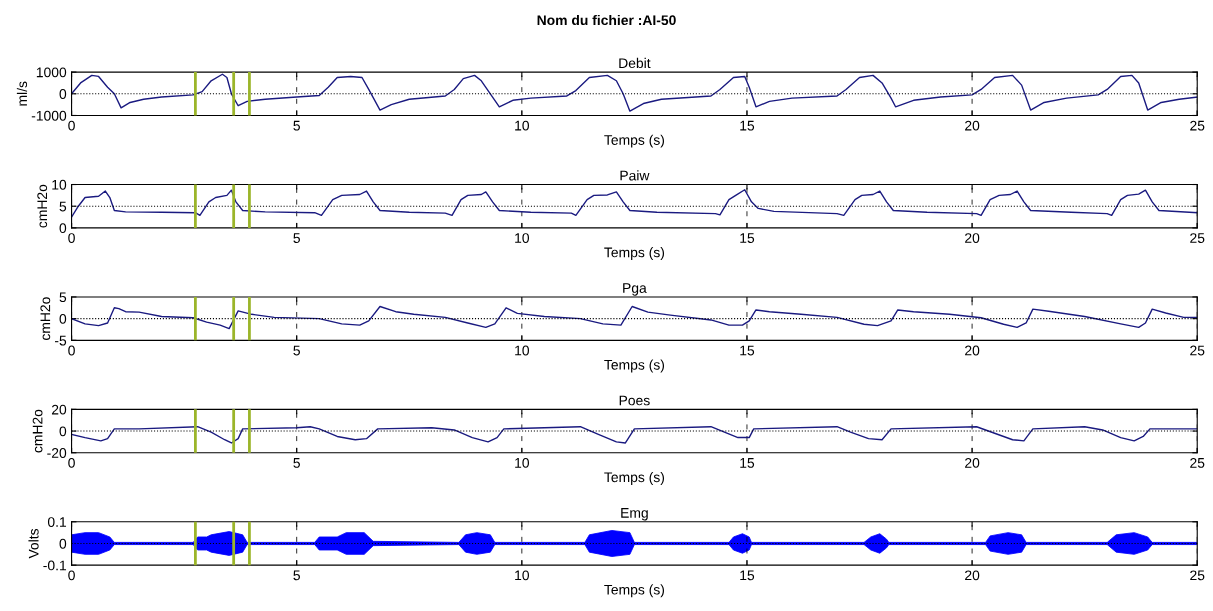 The width and height of the screenshot is (1213, 611). What do you see at coordinates (57, 522) in the screenshot?
I see `y-tick-label: 0.1` at bounding box center [57, 522].